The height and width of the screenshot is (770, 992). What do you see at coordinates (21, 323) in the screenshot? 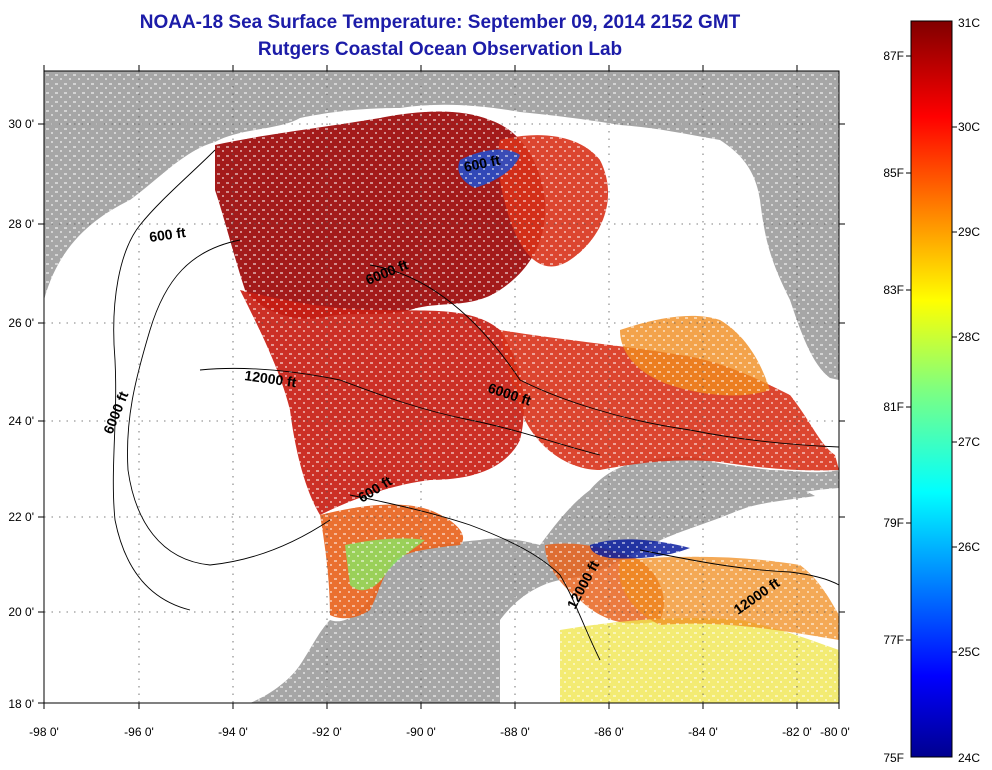
I see `lat-label: 26 0'` at bounding box center [21, 323].